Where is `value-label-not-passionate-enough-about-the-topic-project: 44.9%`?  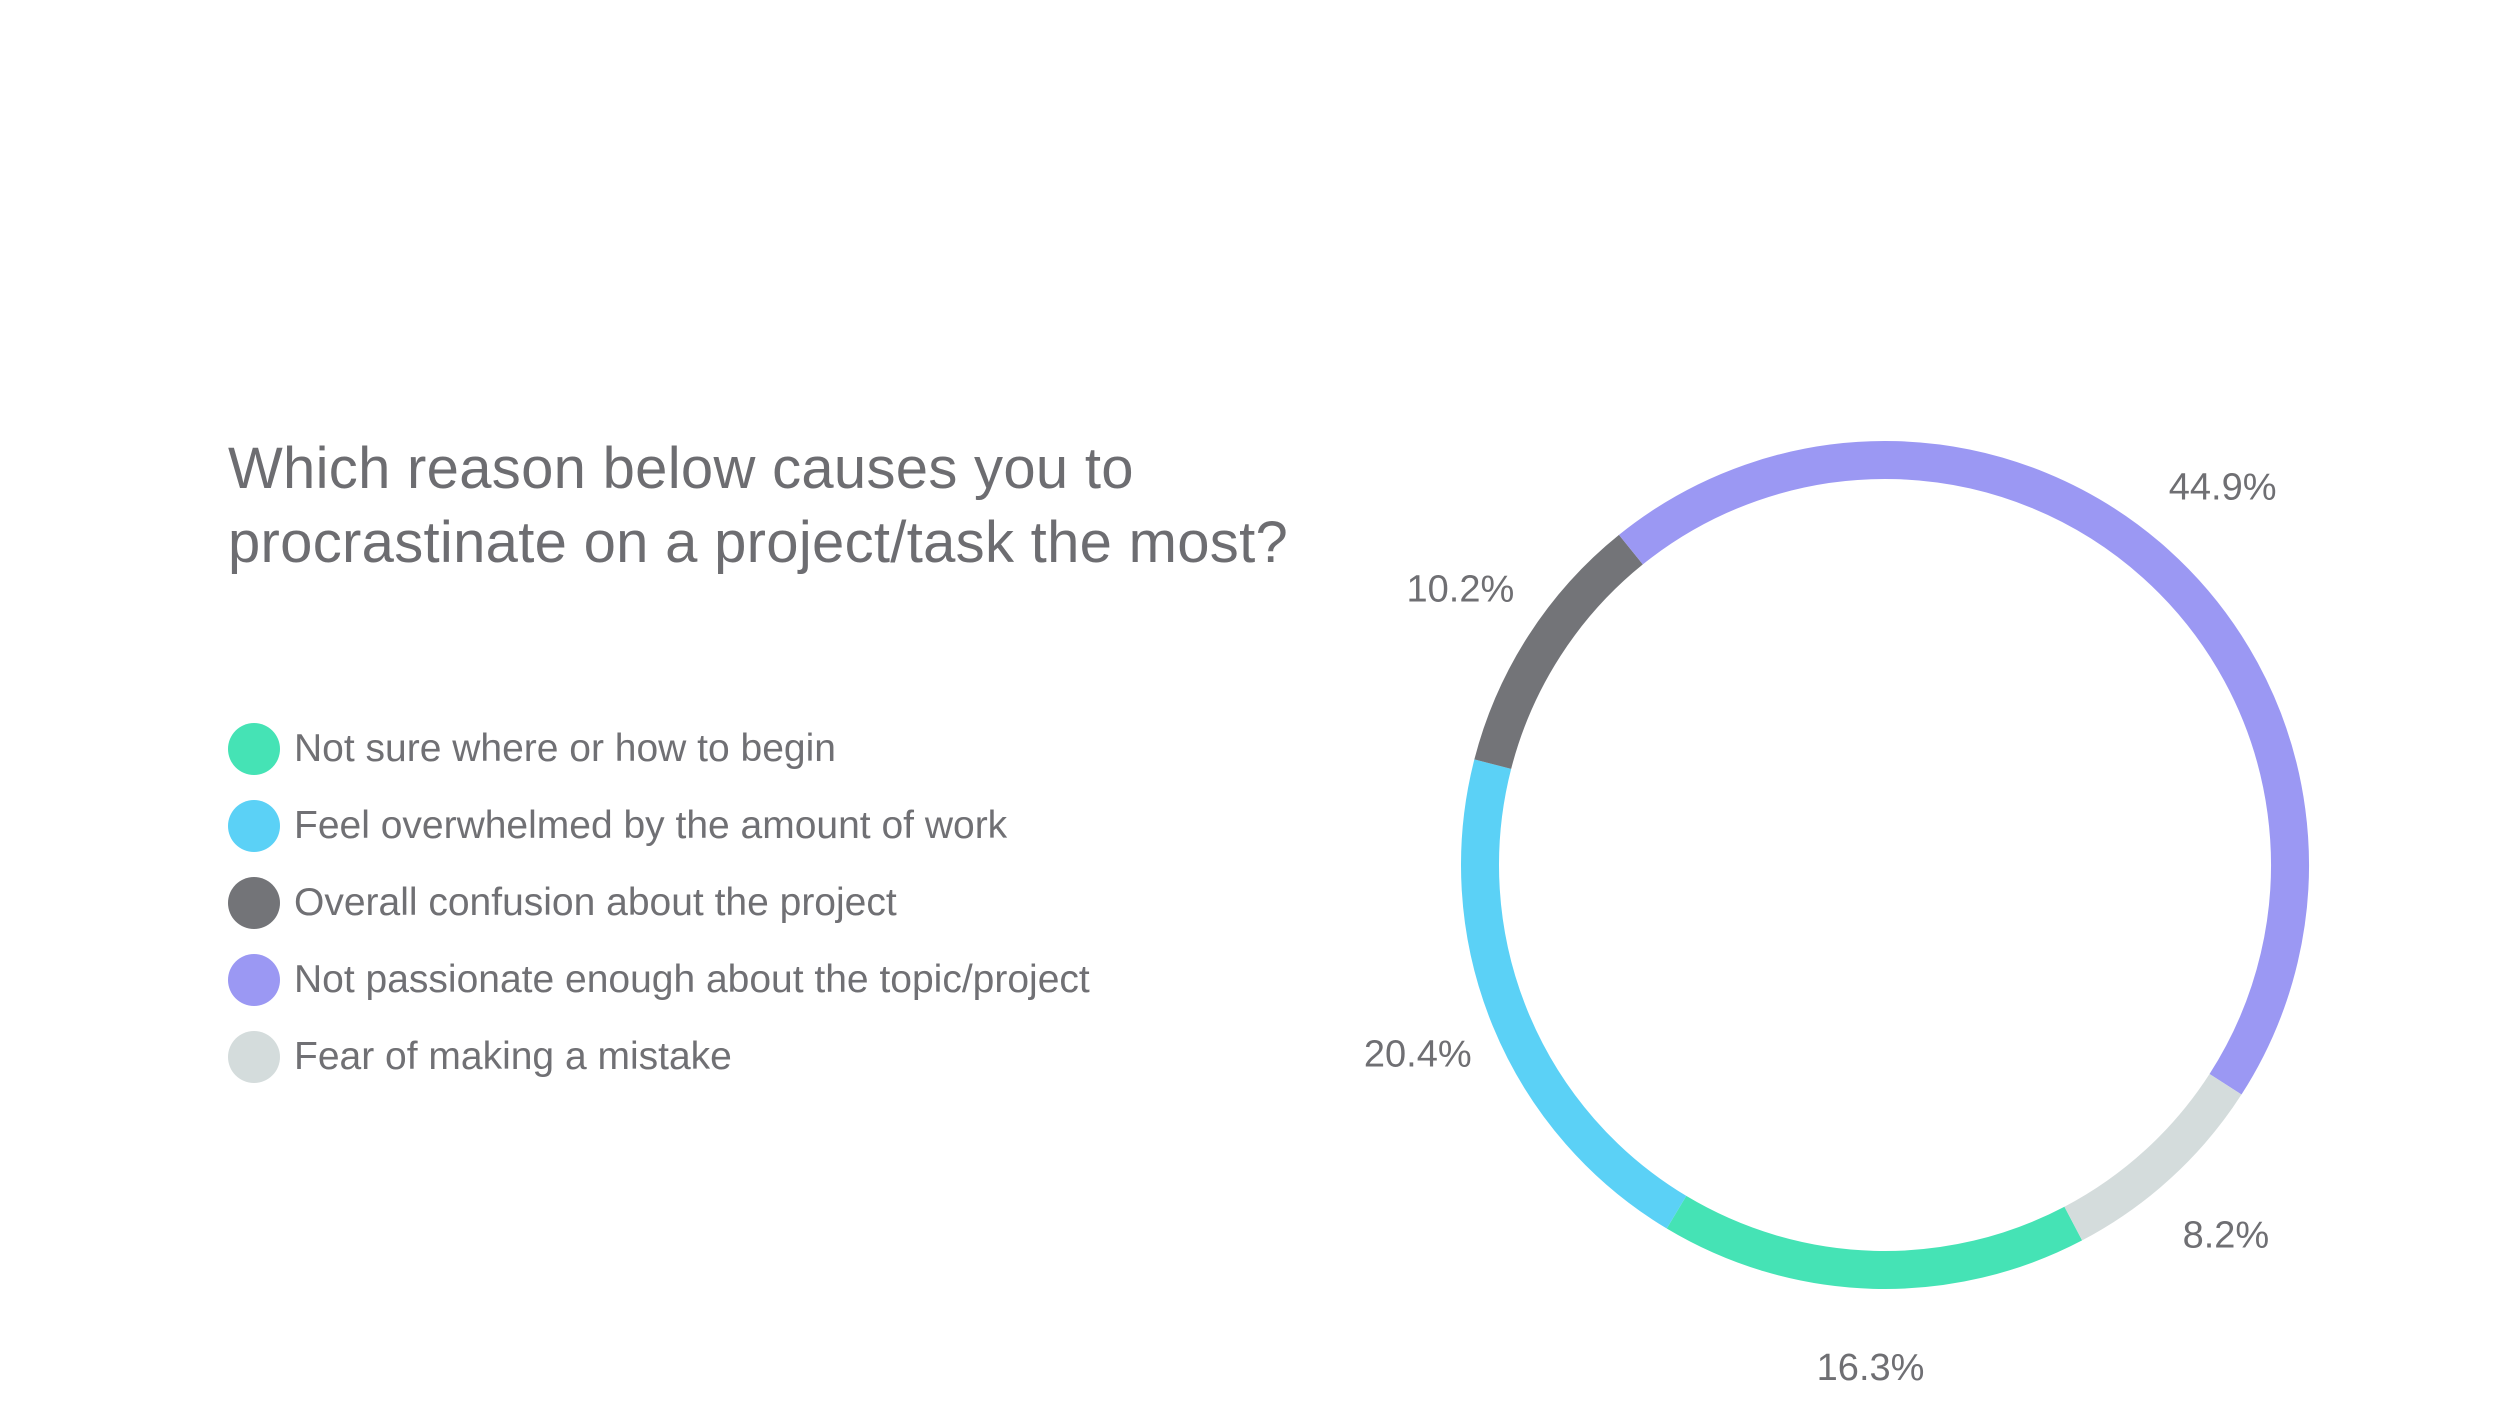
value-label-not-passionate-enough-about-the-topic-project: 44.9% is located at coordinates (2223, 488).